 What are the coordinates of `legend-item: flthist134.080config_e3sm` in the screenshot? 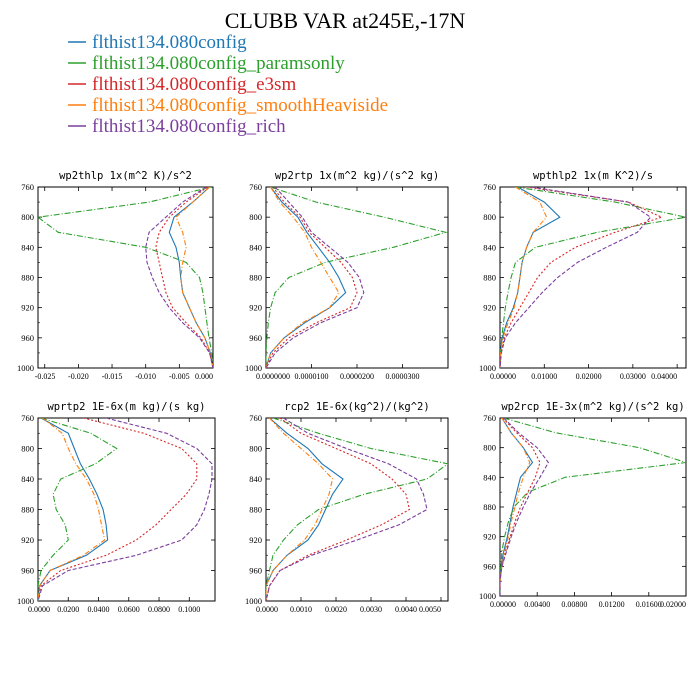 It's located at (182, 84).